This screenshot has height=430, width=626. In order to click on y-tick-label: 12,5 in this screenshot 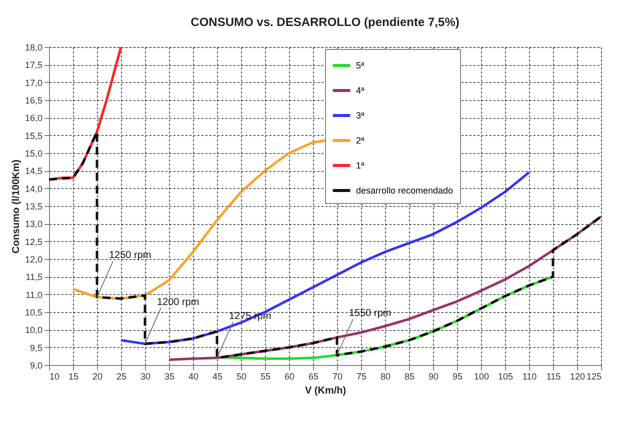, I will do `click(33, 241)`.